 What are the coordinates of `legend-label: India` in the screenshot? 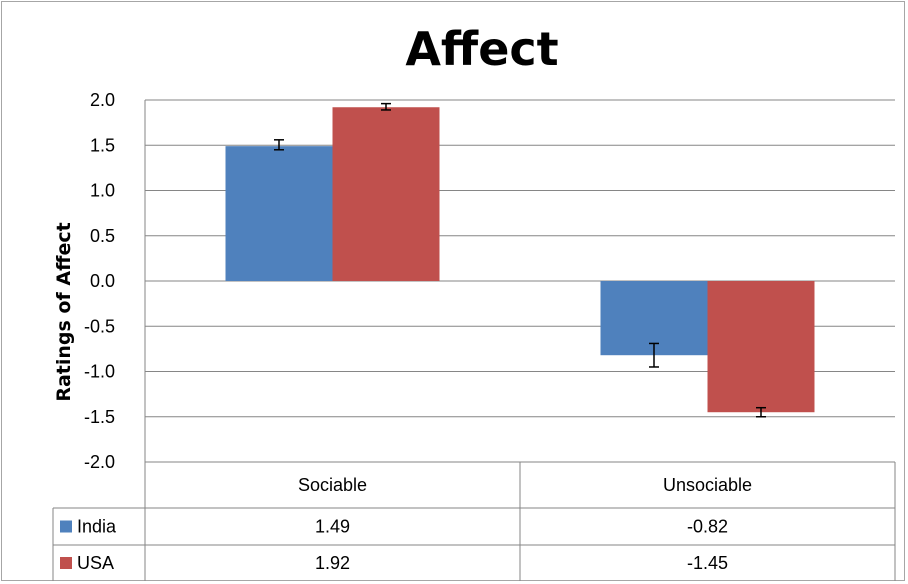 It's located at (97, 527).